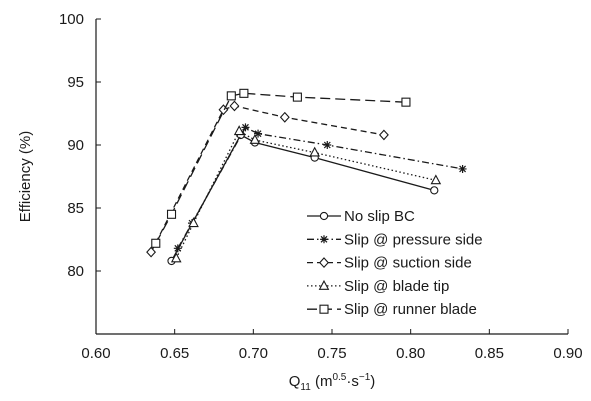 This screenshot has width=591, height=401. What do you see at coordinates (305, 387) in the screenshot?
I see `x-axis-title-sub: 11` at bounding box center [305, 387].